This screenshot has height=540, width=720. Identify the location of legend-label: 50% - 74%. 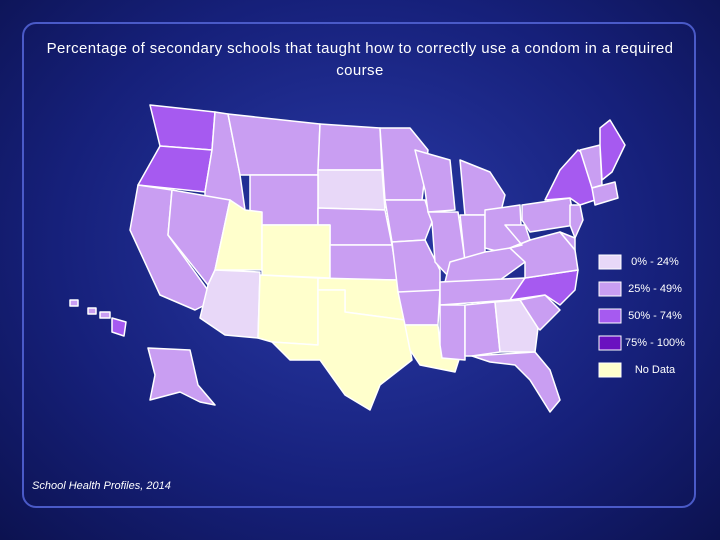
(655, 316).